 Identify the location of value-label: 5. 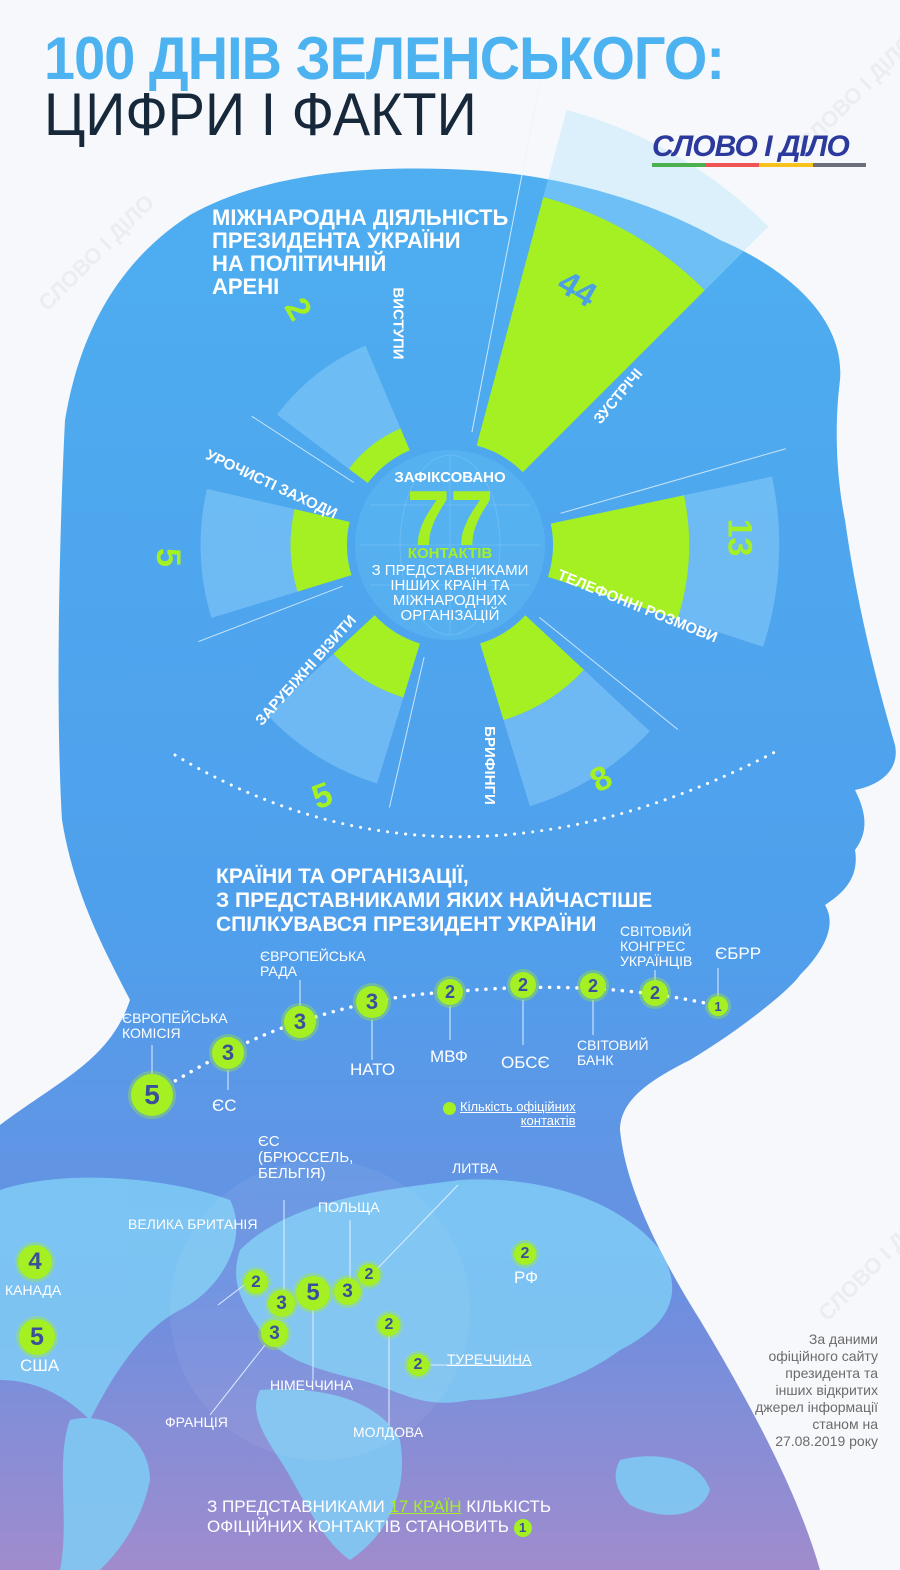
(167, 557).